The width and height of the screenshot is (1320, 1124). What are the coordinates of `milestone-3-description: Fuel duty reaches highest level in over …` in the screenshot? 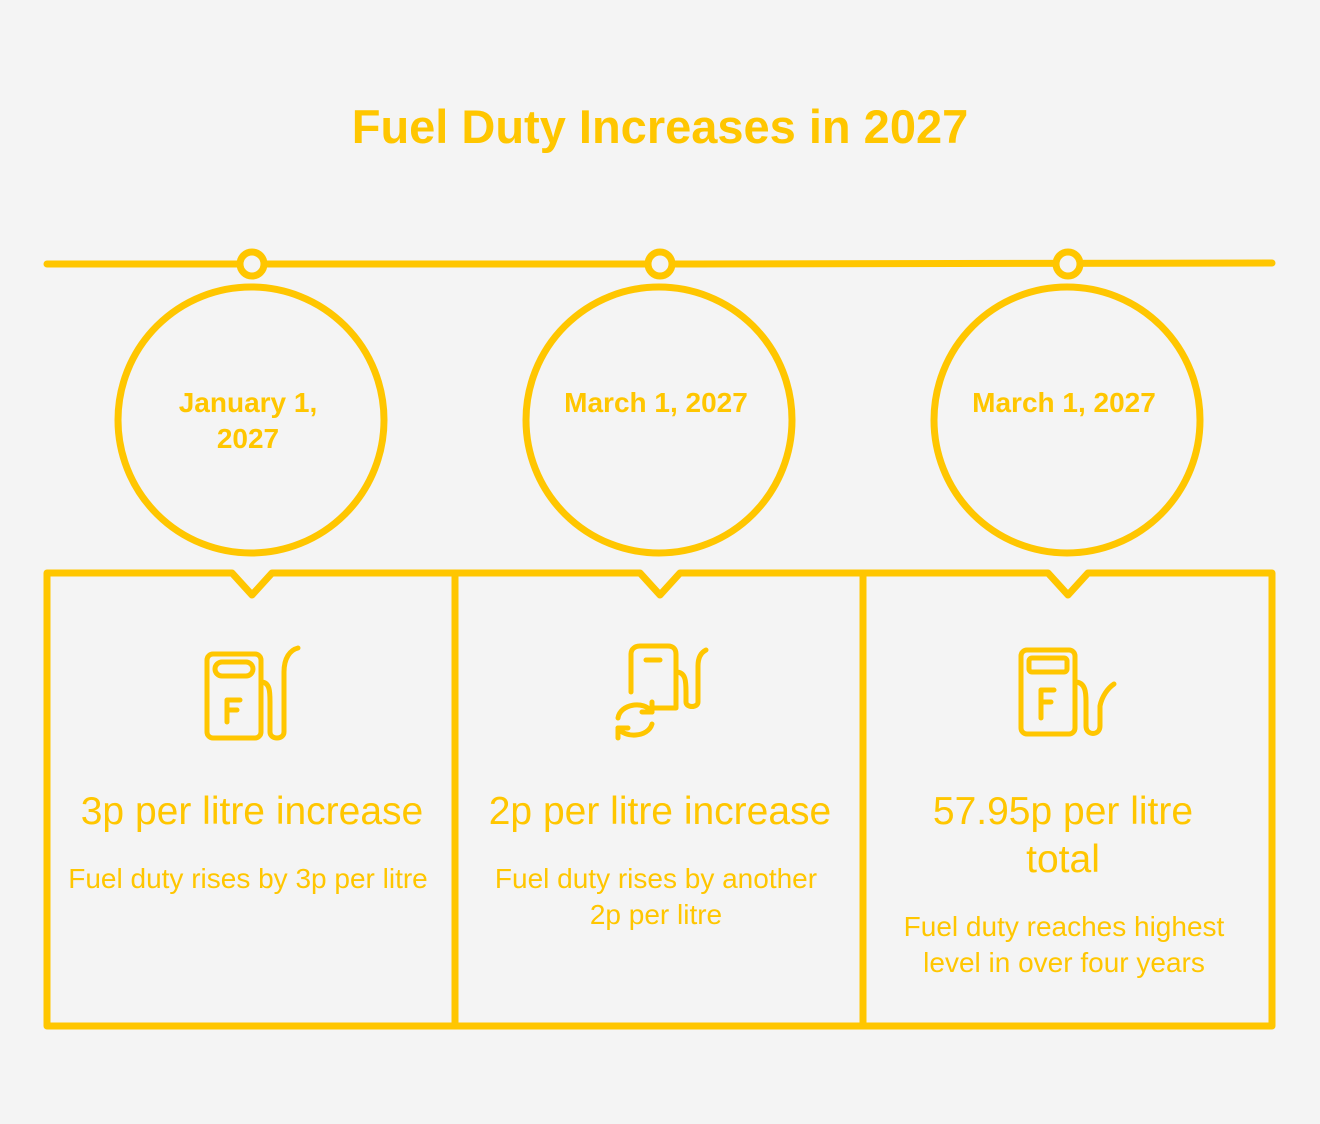 It's located at (1064, 944).